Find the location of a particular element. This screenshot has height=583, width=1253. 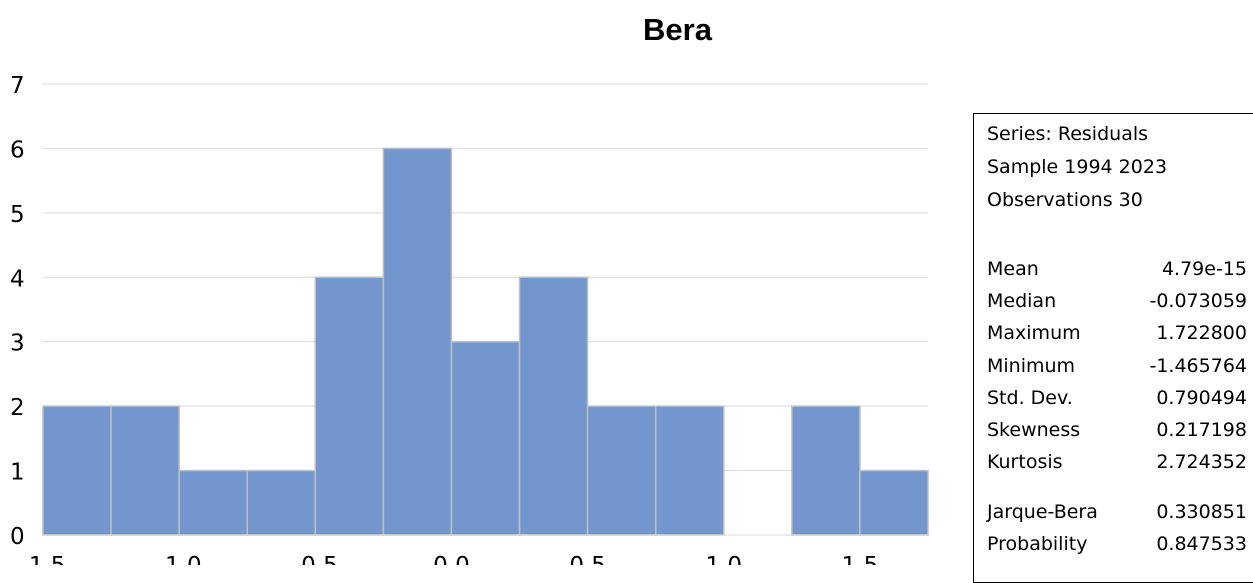

y-tick-label: 2 is located at coordinates (17, 408).